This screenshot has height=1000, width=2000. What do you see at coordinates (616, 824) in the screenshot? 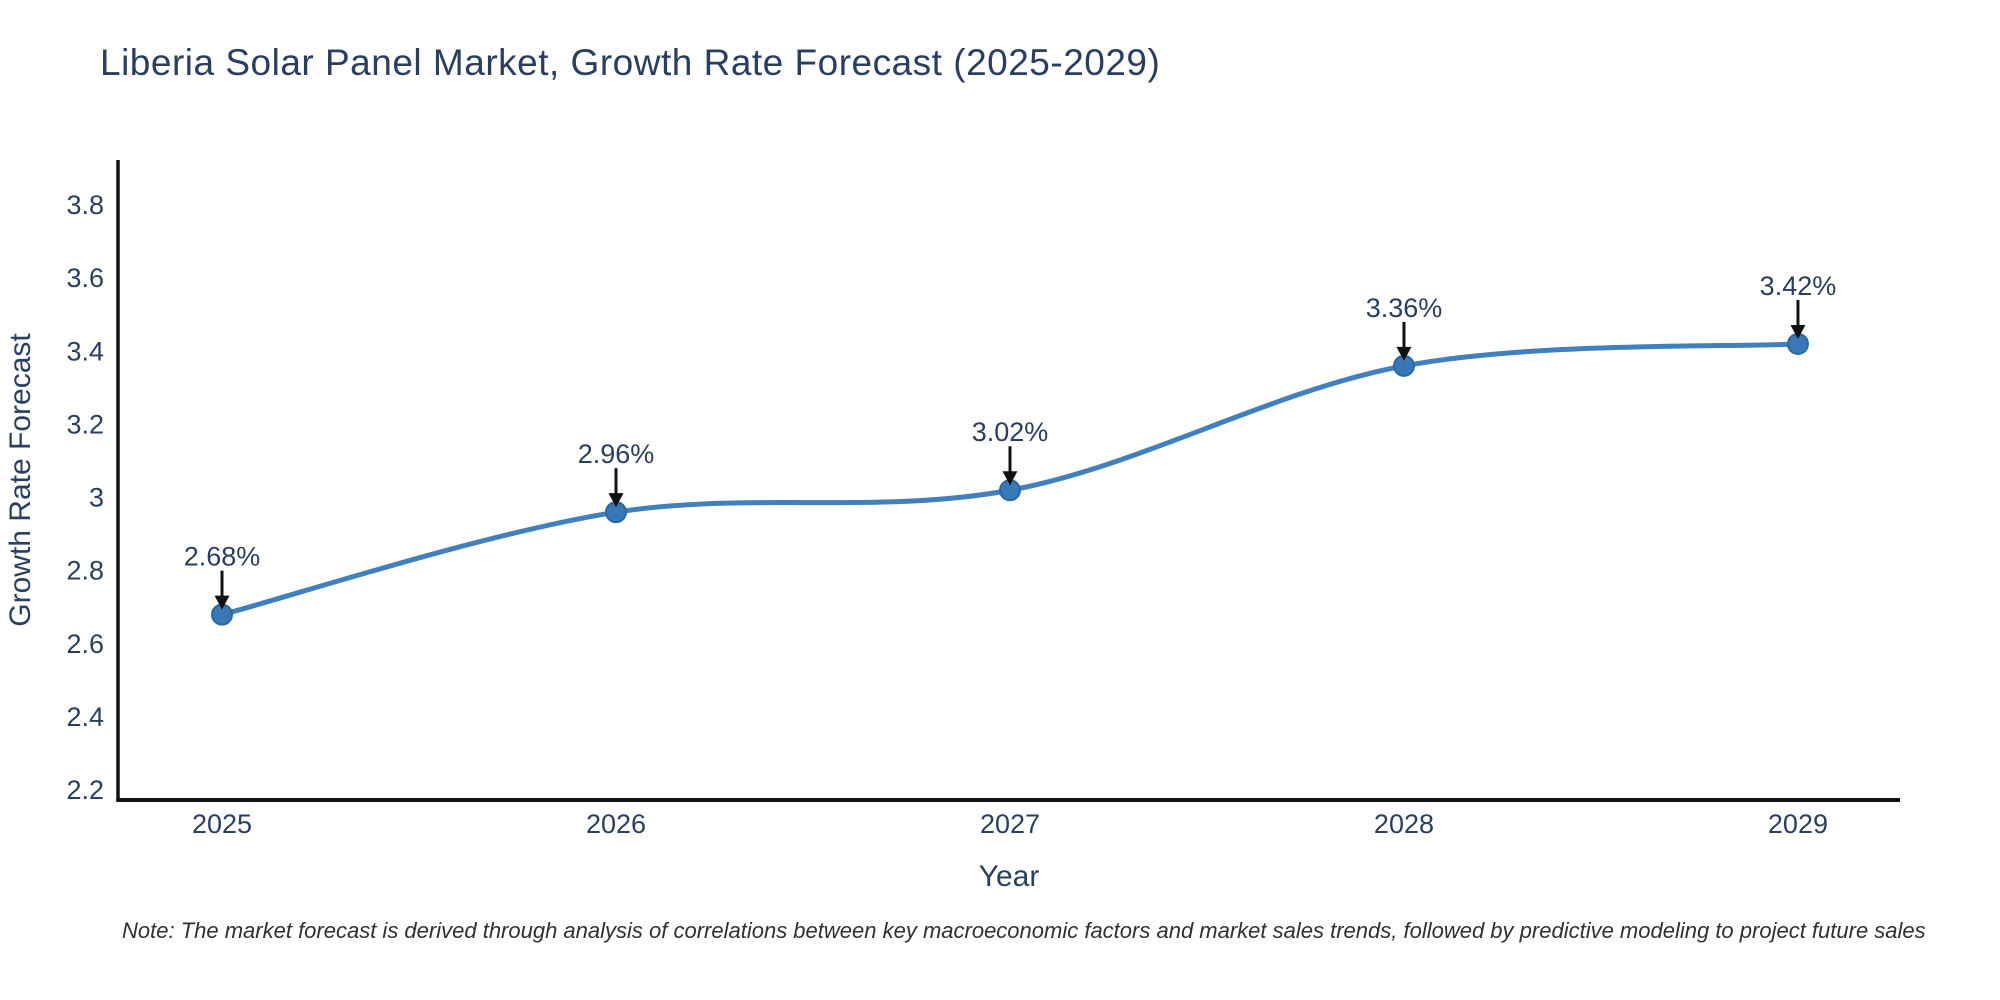
I see `x-tick-label: 2026` at bounding box center [616, 824].